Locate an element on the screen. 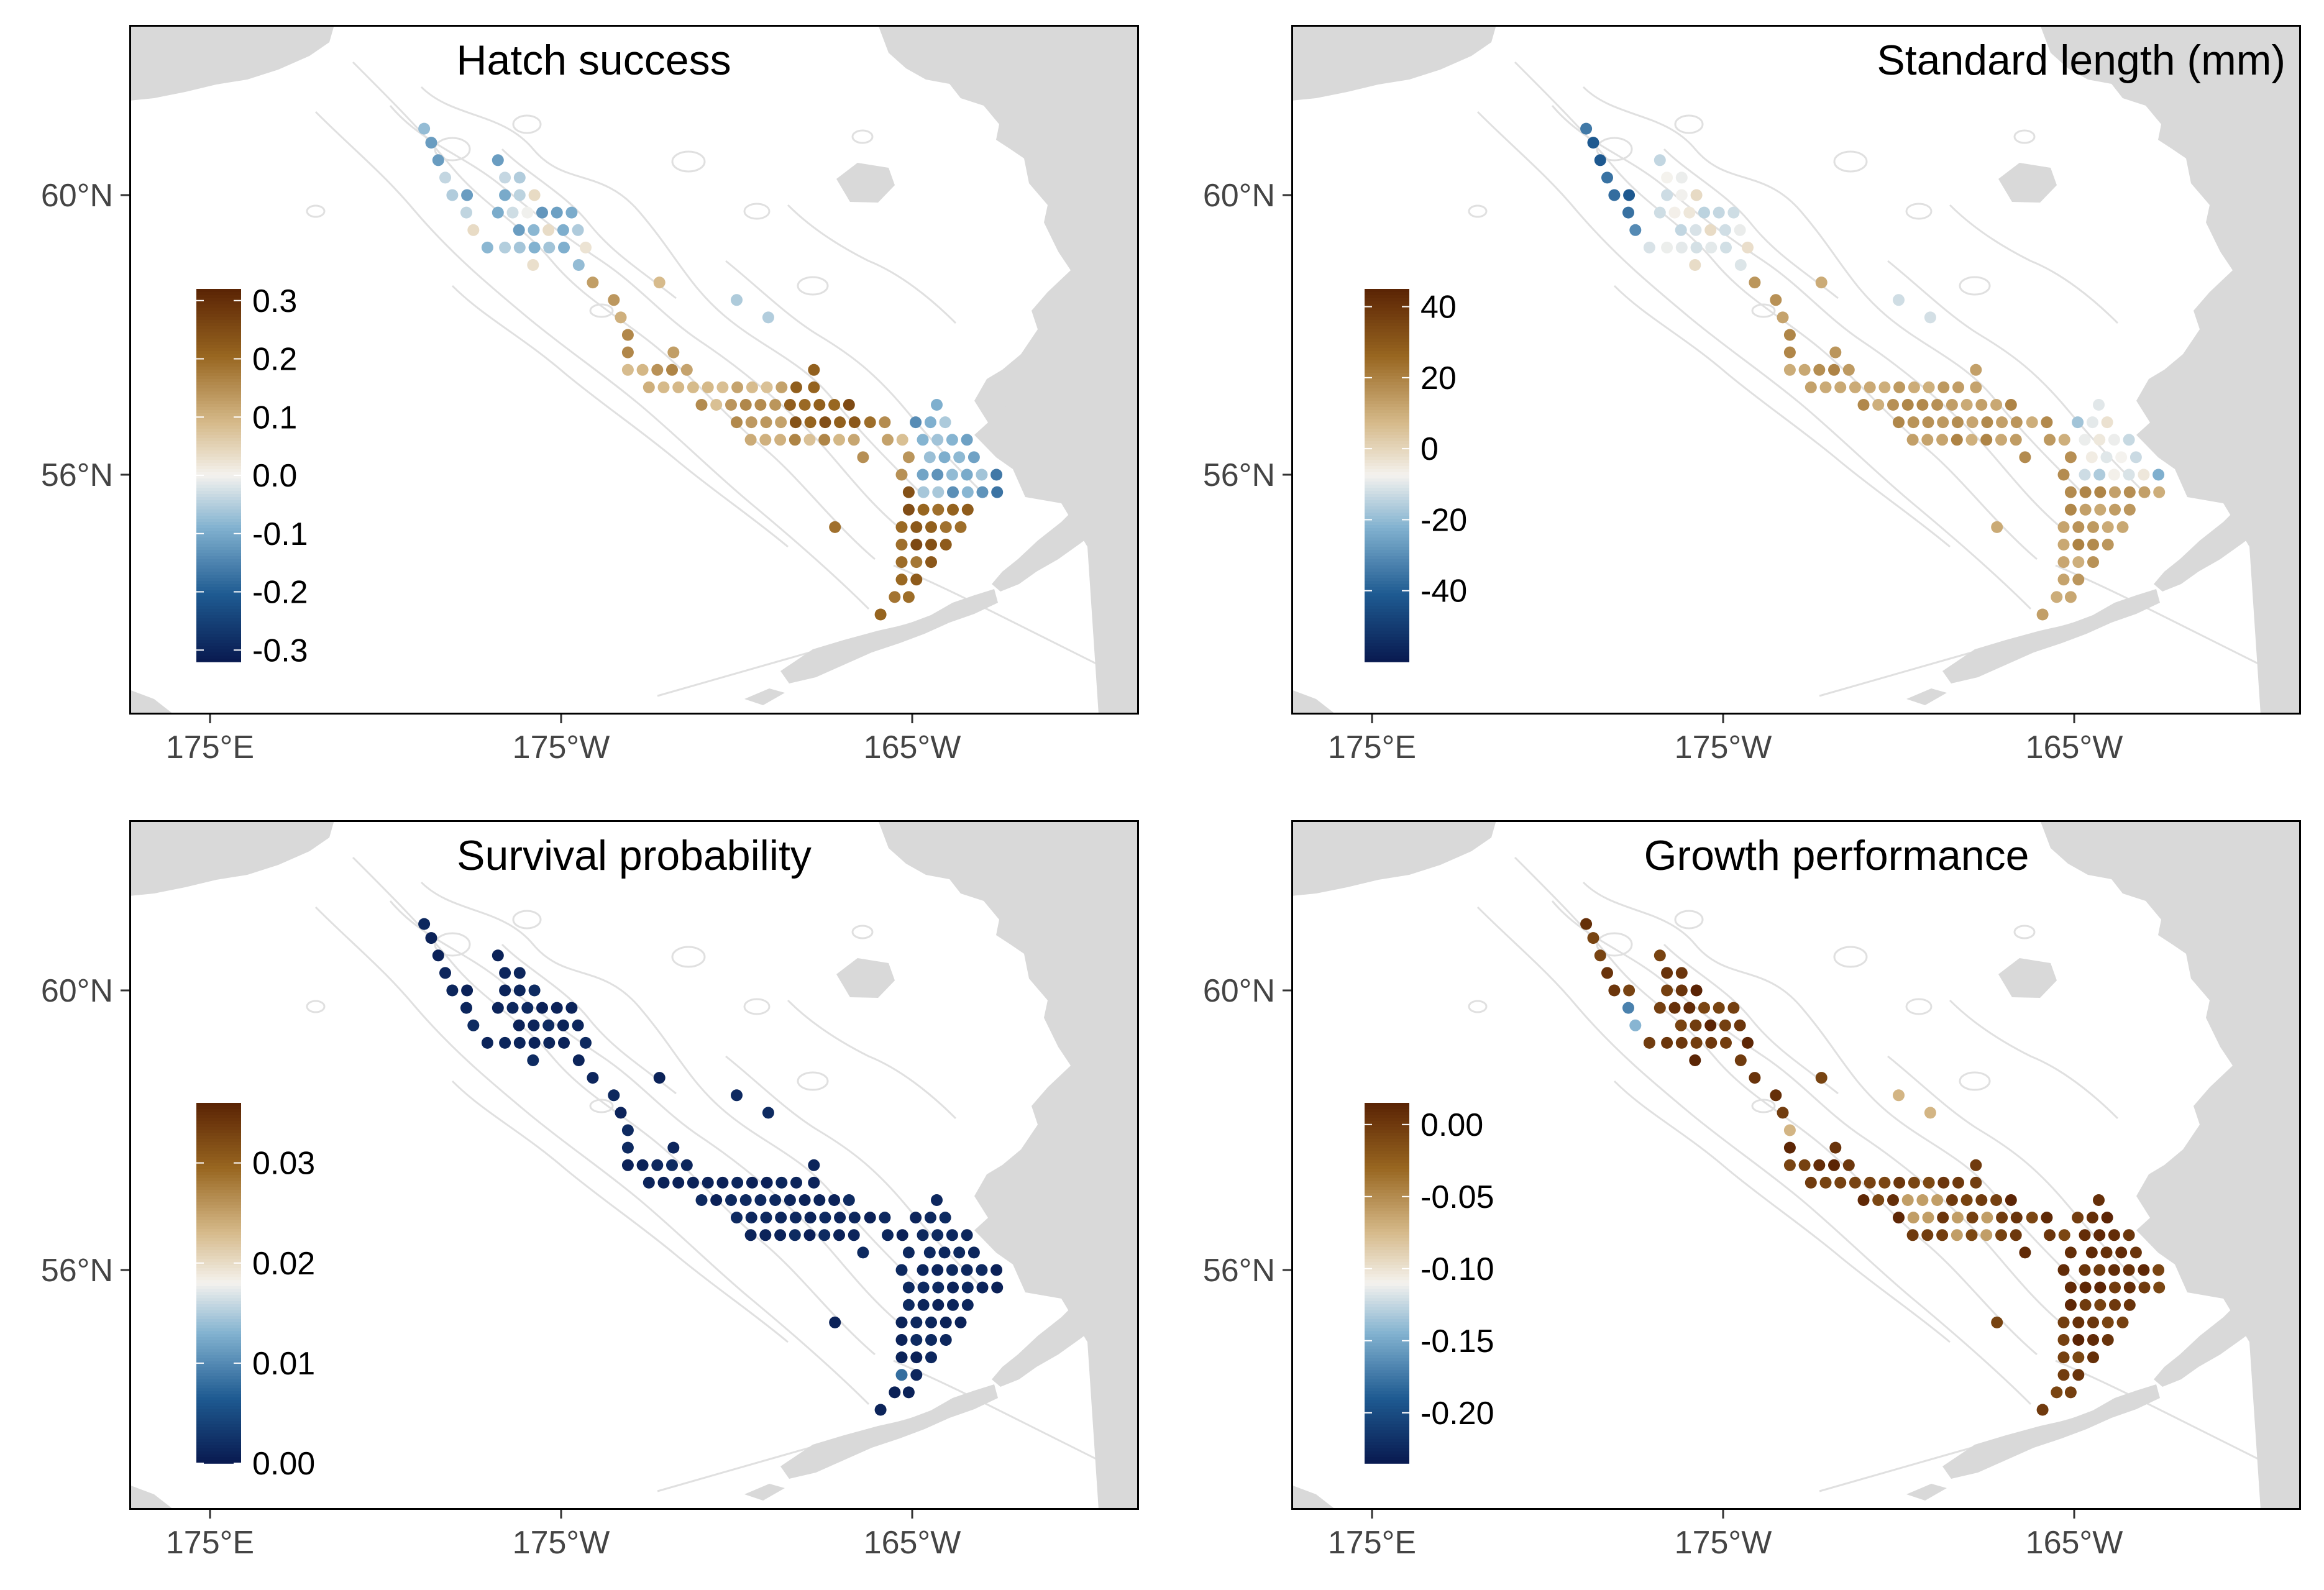 The height and width of the screenshot is (1590, 2324). legend-label: -0.1 is located at coordinates (280, 534).